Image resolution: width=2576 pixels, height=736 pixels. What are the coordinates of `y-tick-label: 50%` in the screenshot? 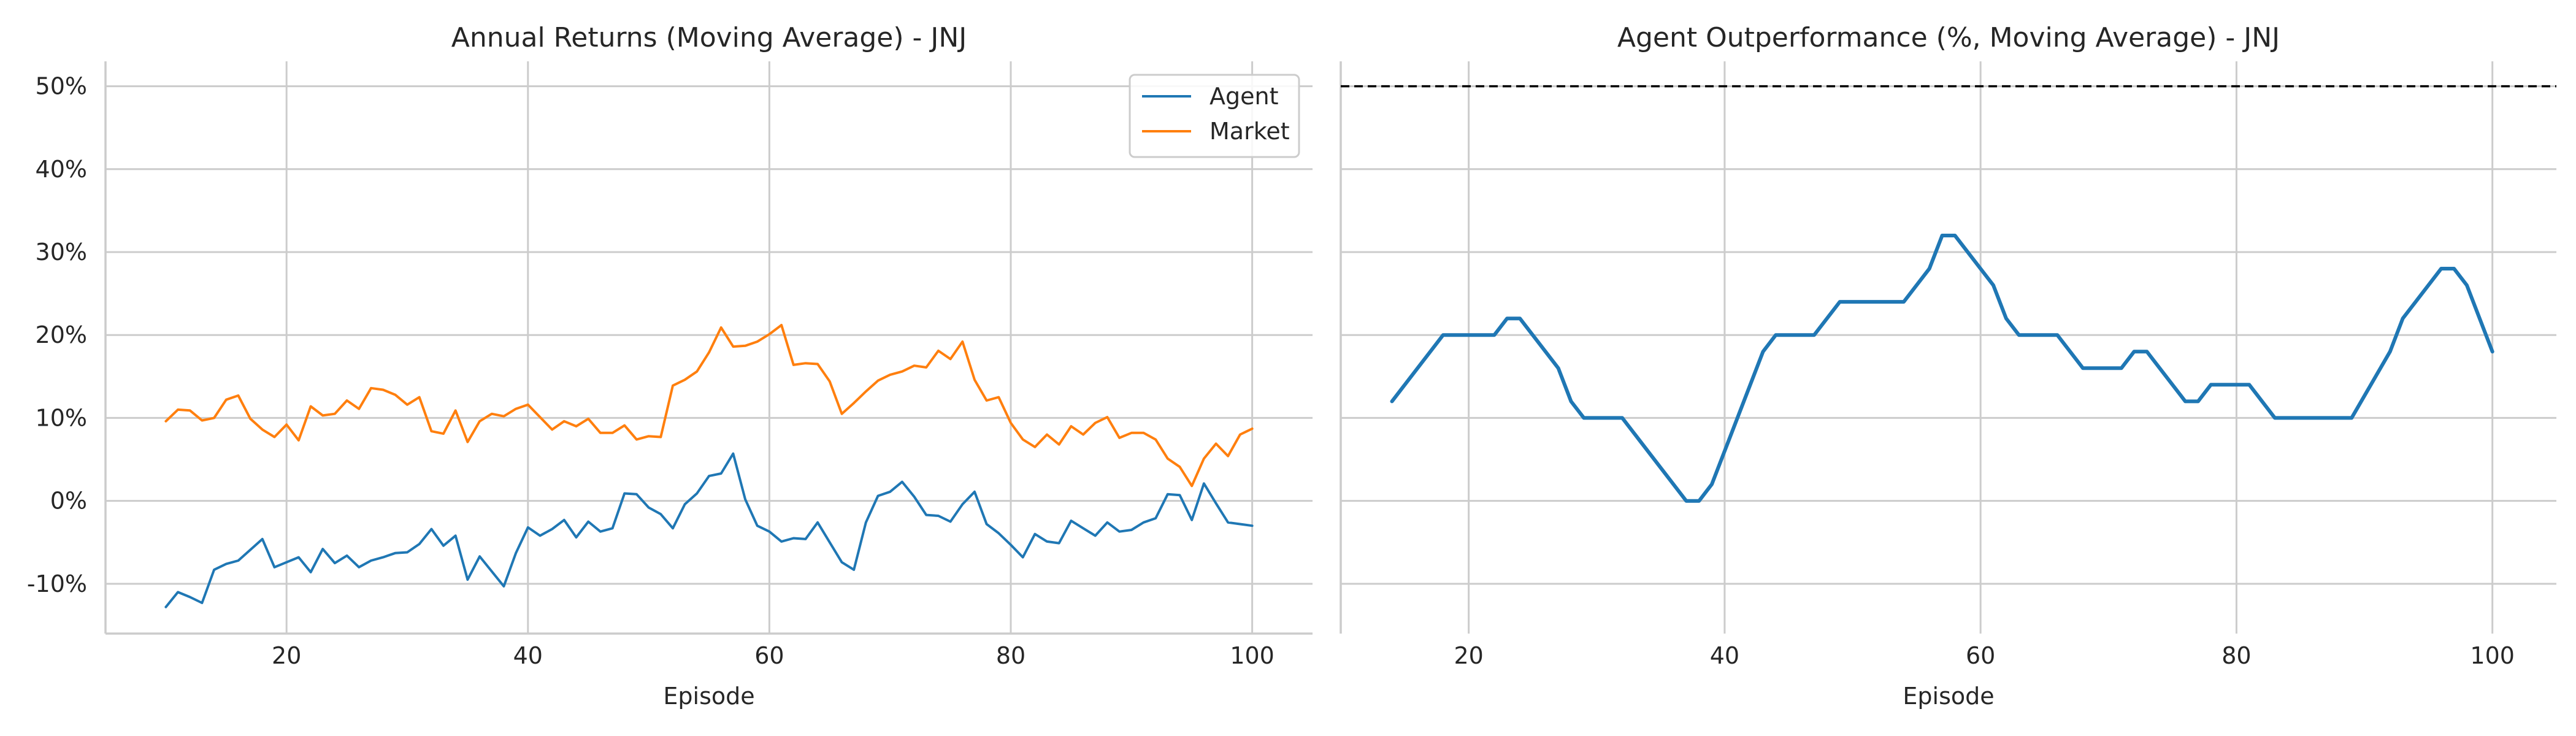 It's located at (61, 86).